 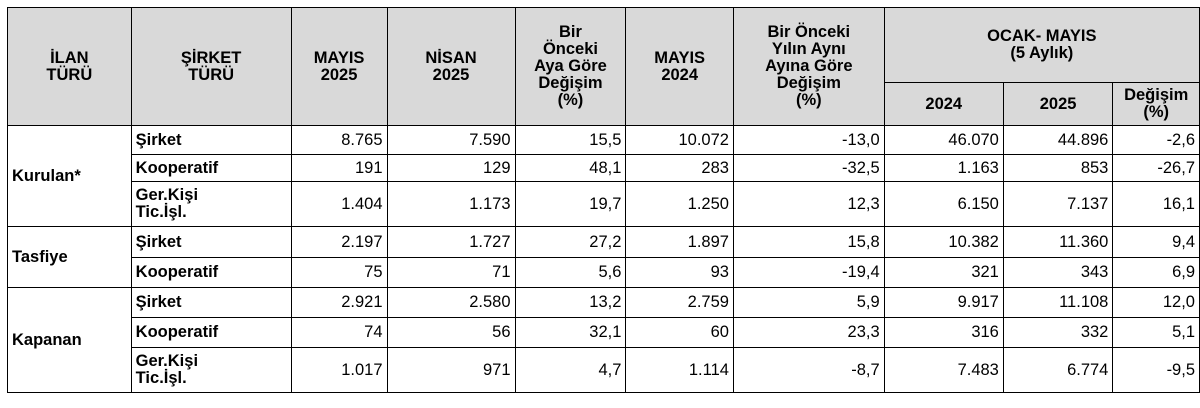 I want to click on cell-aya-gore: 15,5, so click(x=570, y=140).